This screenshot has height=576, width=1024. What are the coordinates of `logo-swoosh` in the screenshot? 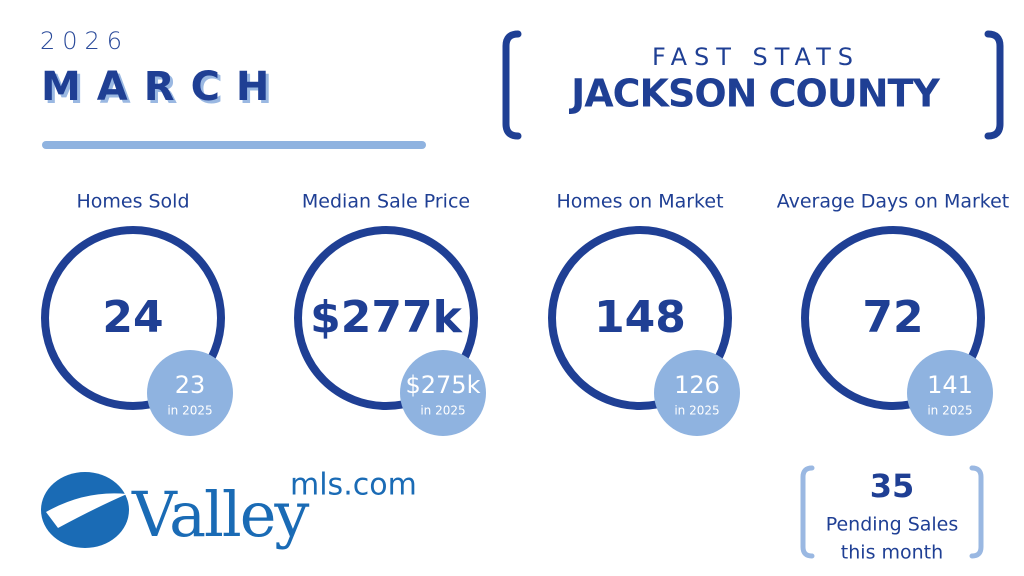 It's located at (86, 510).